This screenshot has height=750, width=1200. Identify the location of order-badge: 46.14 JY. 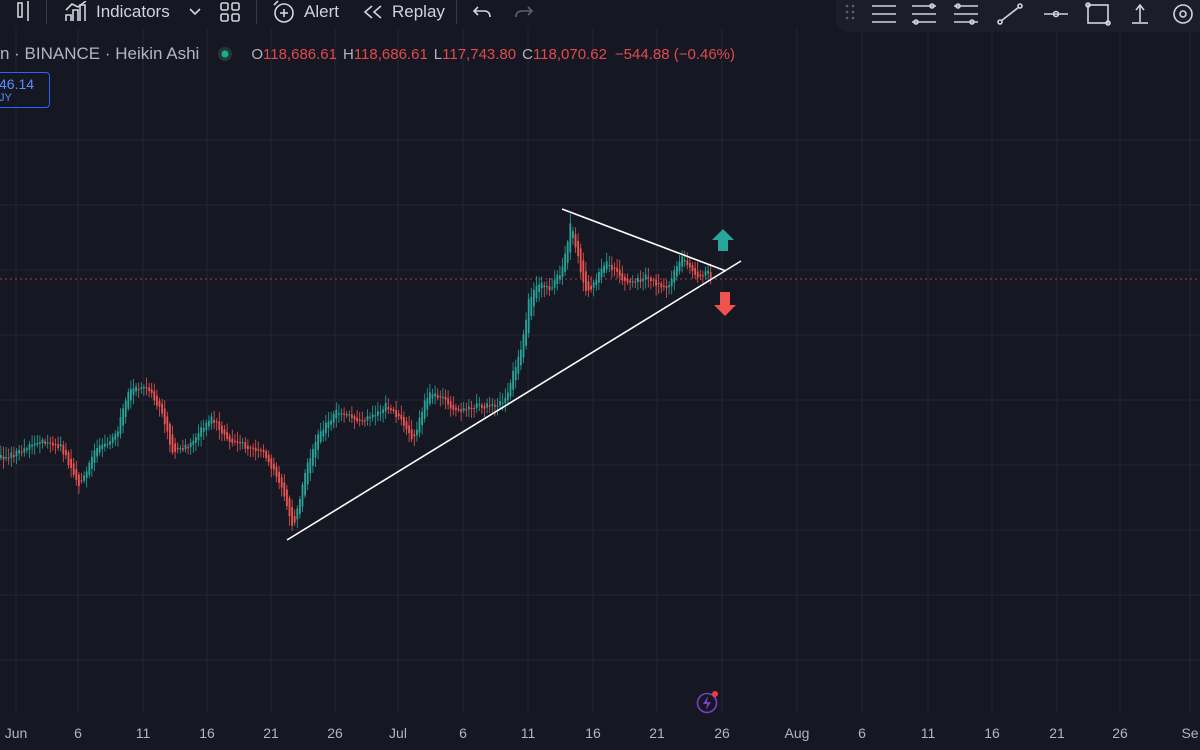
(25, 90).